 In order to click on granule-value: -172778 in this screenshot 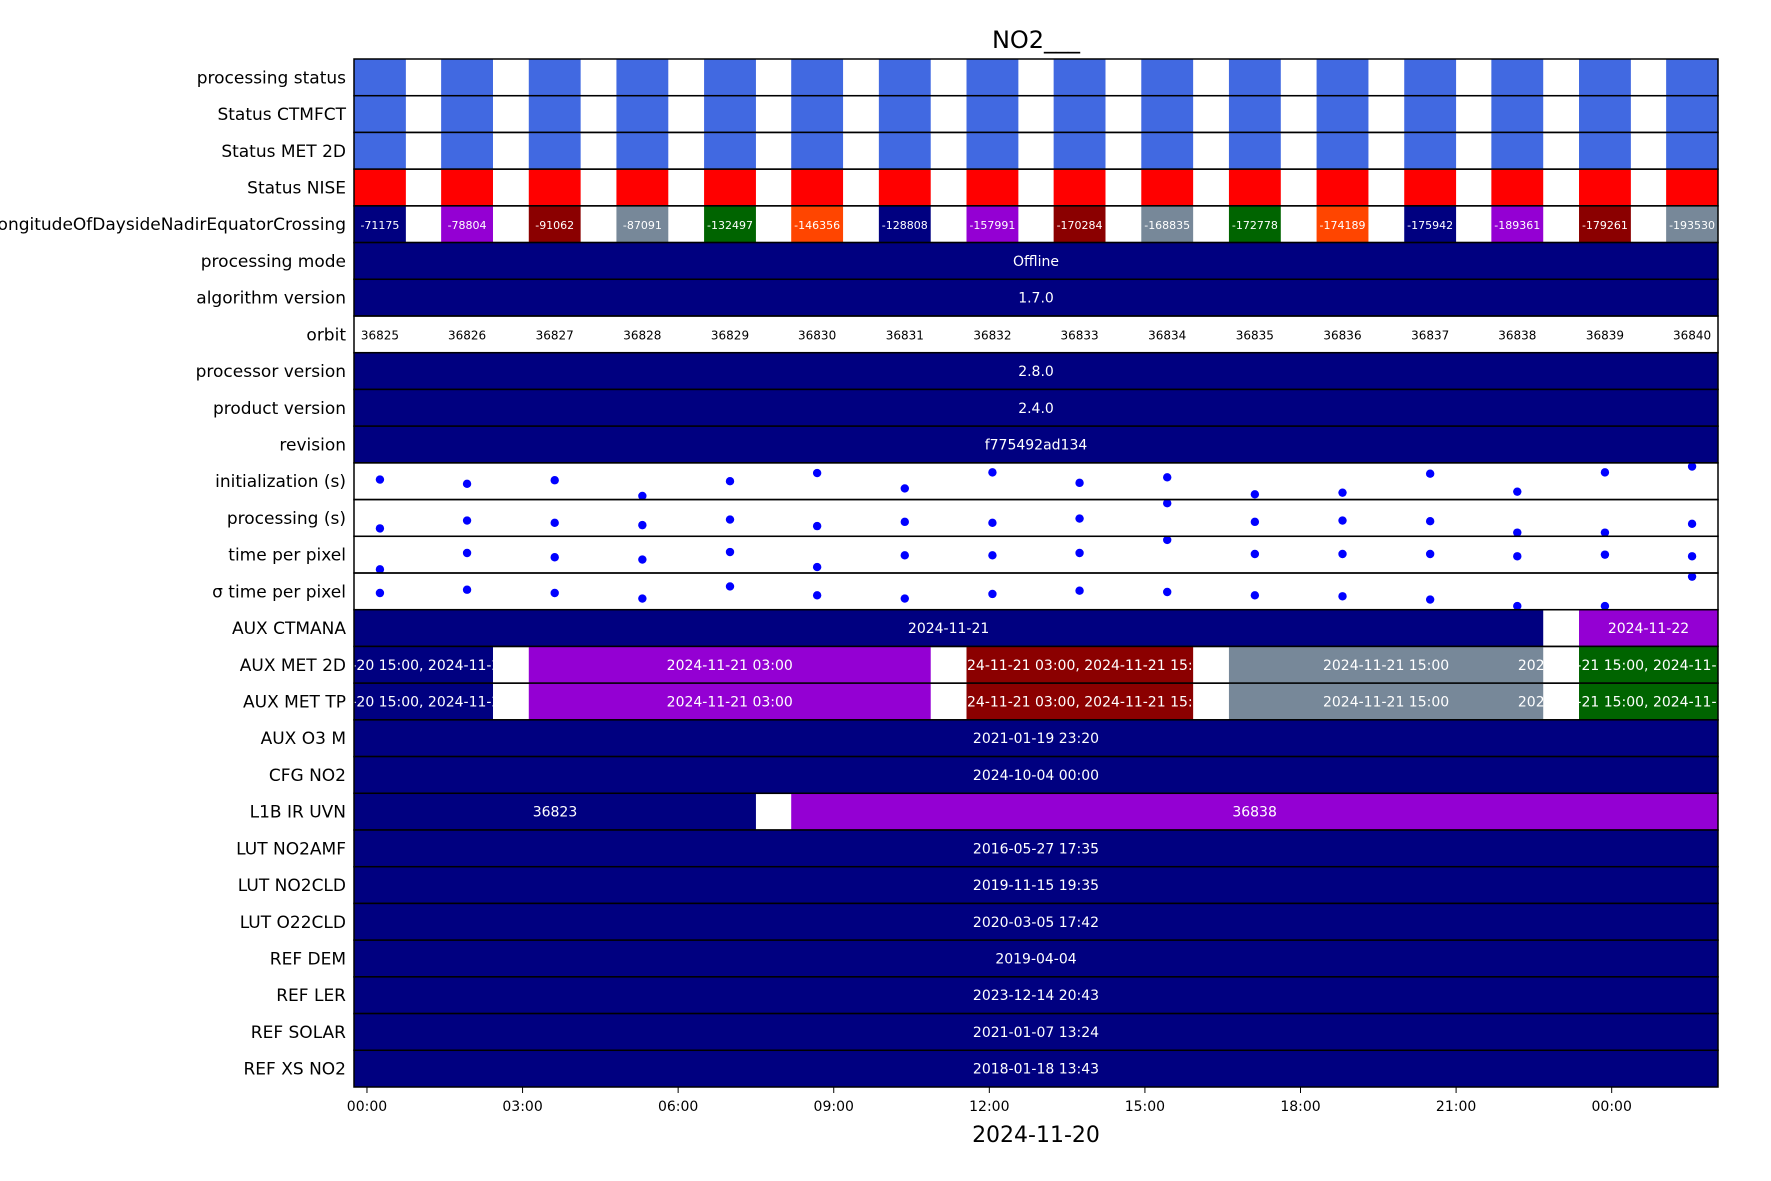, I will do `click(1255, 225)`.